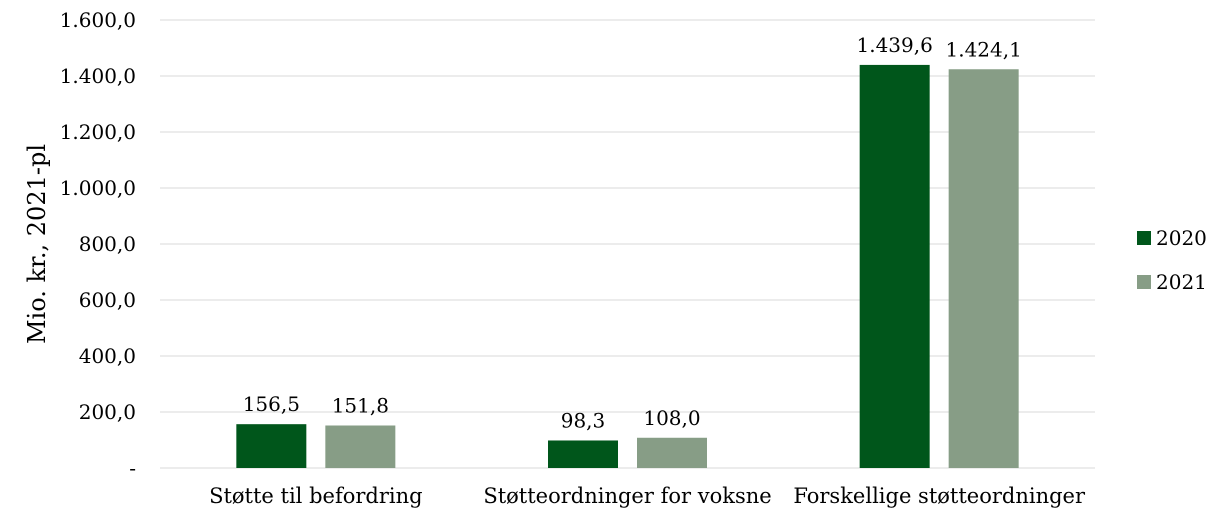 This screenshot has width=1213, height=512. What do you see at coordinates (132, 468) in the screenshot?
I see `y-tick-label: -` at bounding box center [132, 468].